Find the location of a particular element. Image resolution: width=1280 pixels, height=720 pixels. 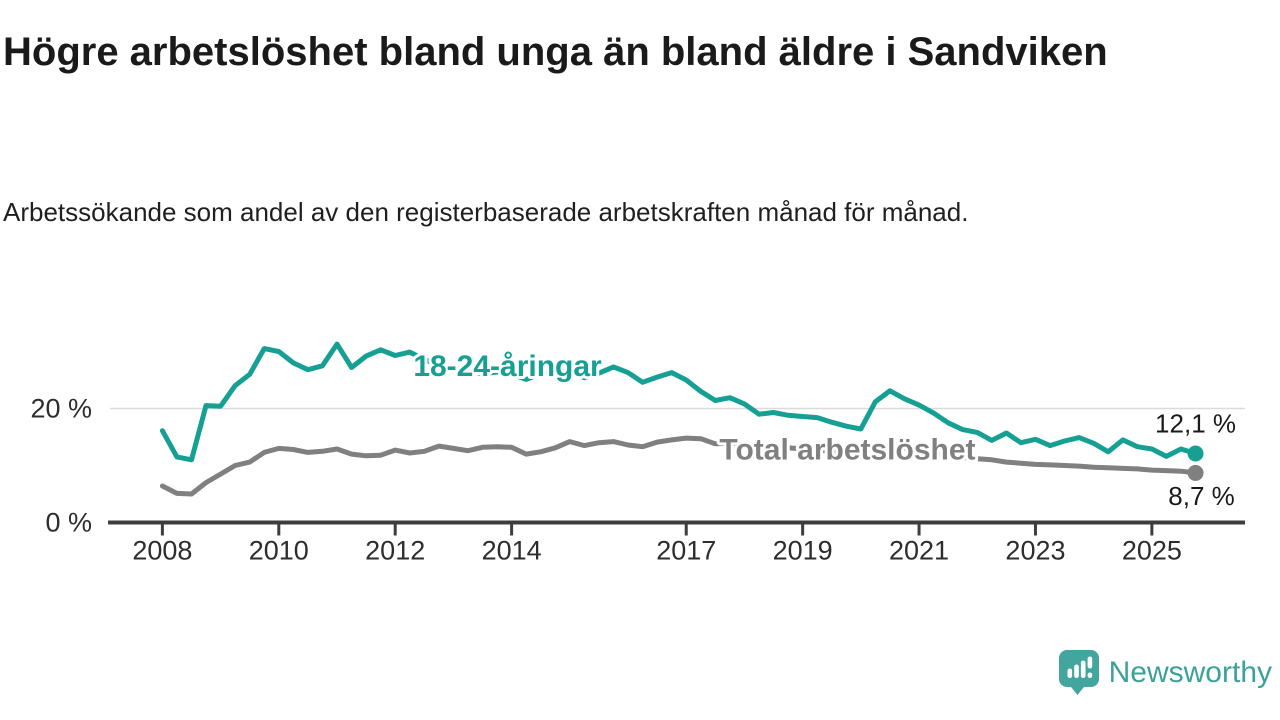

series-line-young is located at coordinates (678, 402).